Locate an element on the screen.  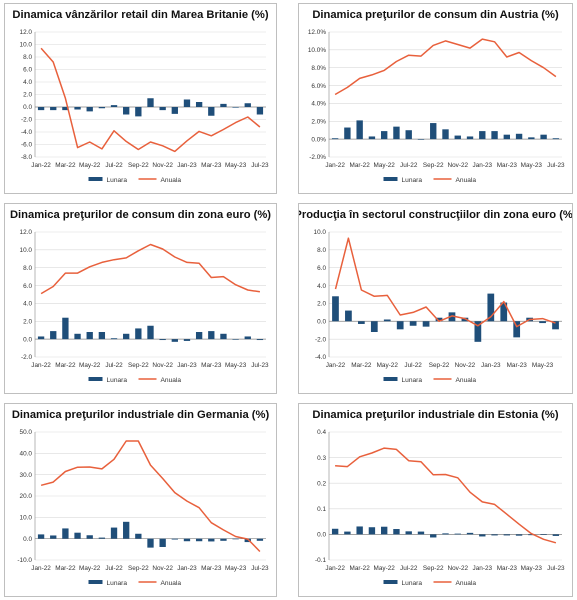
y-tick-label: 12.0% is located at coordinates (317, 32).